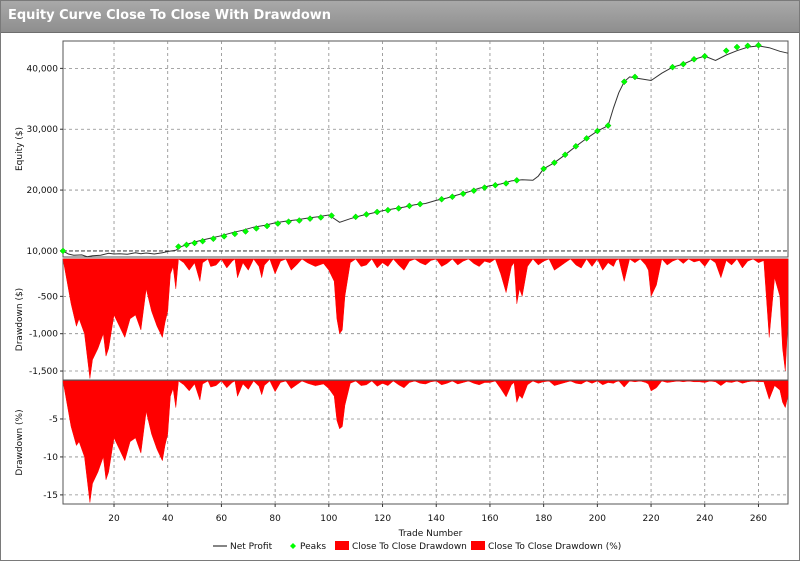 This screenshot has width=800, height=561. I want to click on xtick-label: 180, so click(543, 519).